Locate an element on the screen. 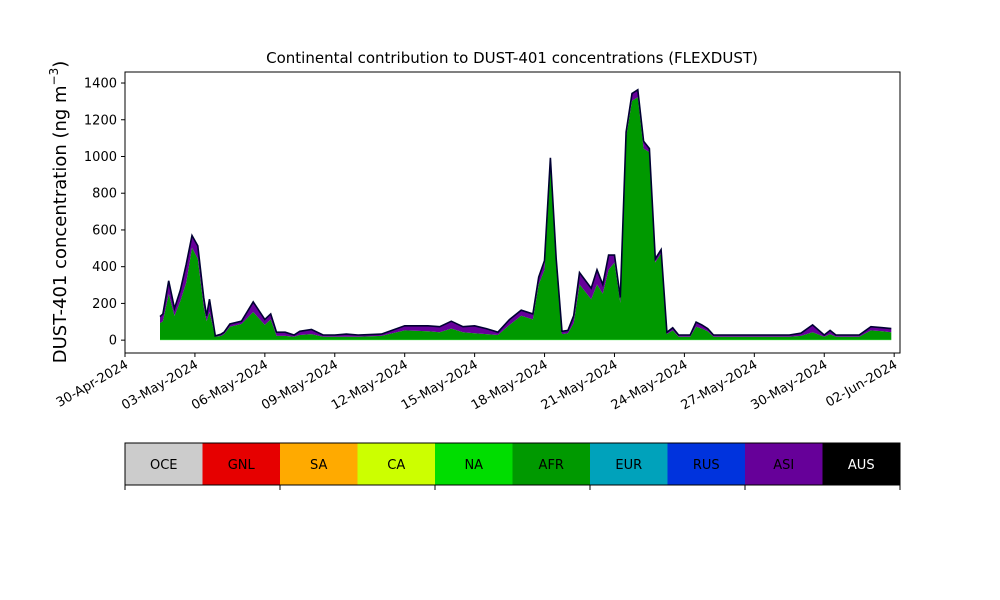  y-axis-label-superscript: −3 is located at coordinates (54, 77).